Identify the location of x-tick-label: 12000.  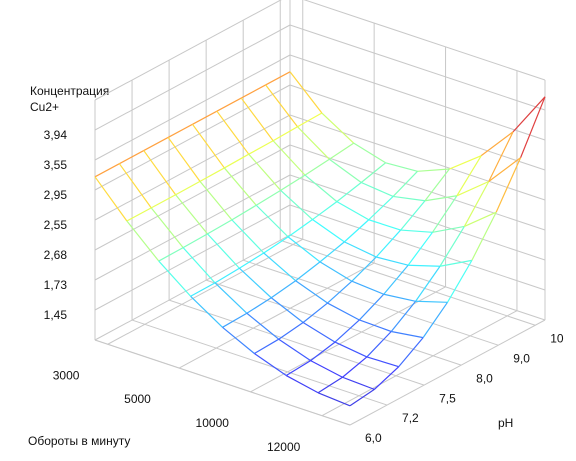
(284, 447).